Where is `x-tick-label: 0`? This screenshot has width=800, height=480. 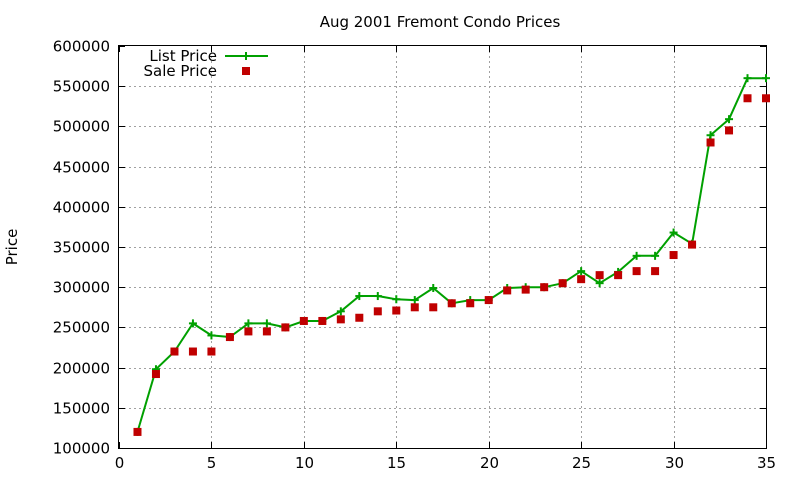 x-tick-label: 0 is located at coordinates (120, 463).